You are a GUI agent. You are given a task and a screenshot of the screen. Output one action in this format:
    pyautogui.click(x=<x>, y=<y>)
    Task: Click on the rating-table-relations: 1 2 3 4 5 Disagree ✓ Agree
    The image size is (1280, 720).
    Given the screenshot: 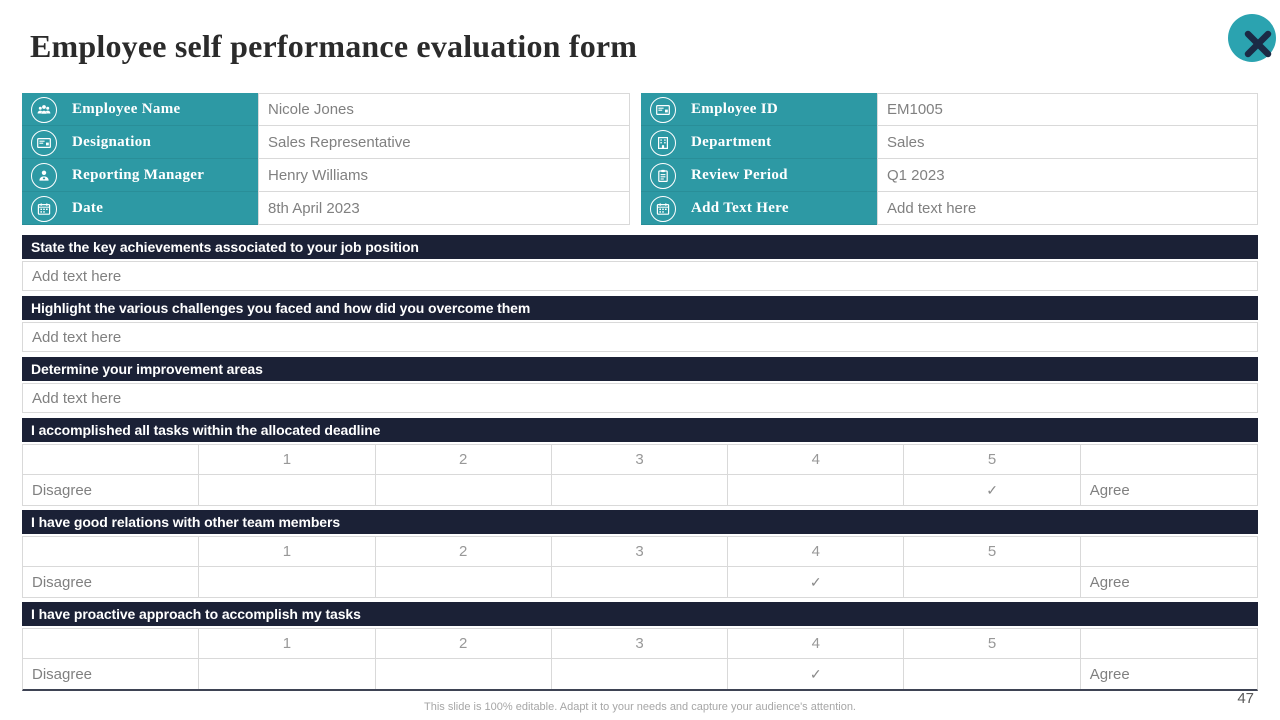 What is the action you would take?
    pyautogui.click(x=640, y=567)
    